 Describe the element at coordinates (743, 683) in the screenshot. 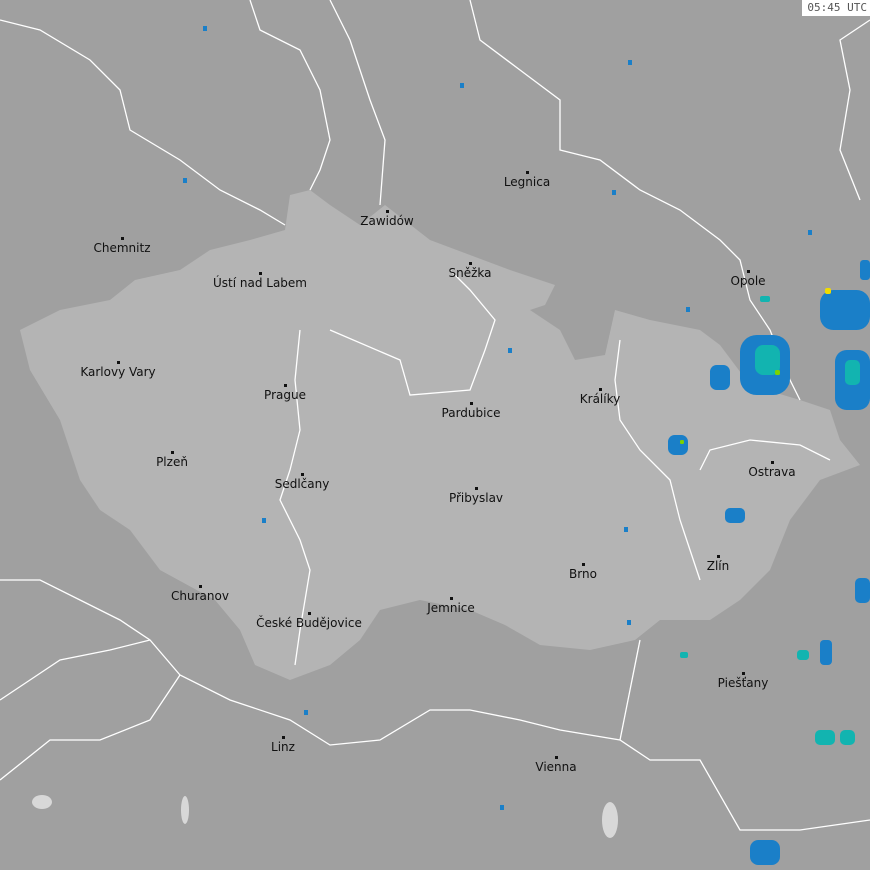

I see `city-label: Piešťany` at that location.